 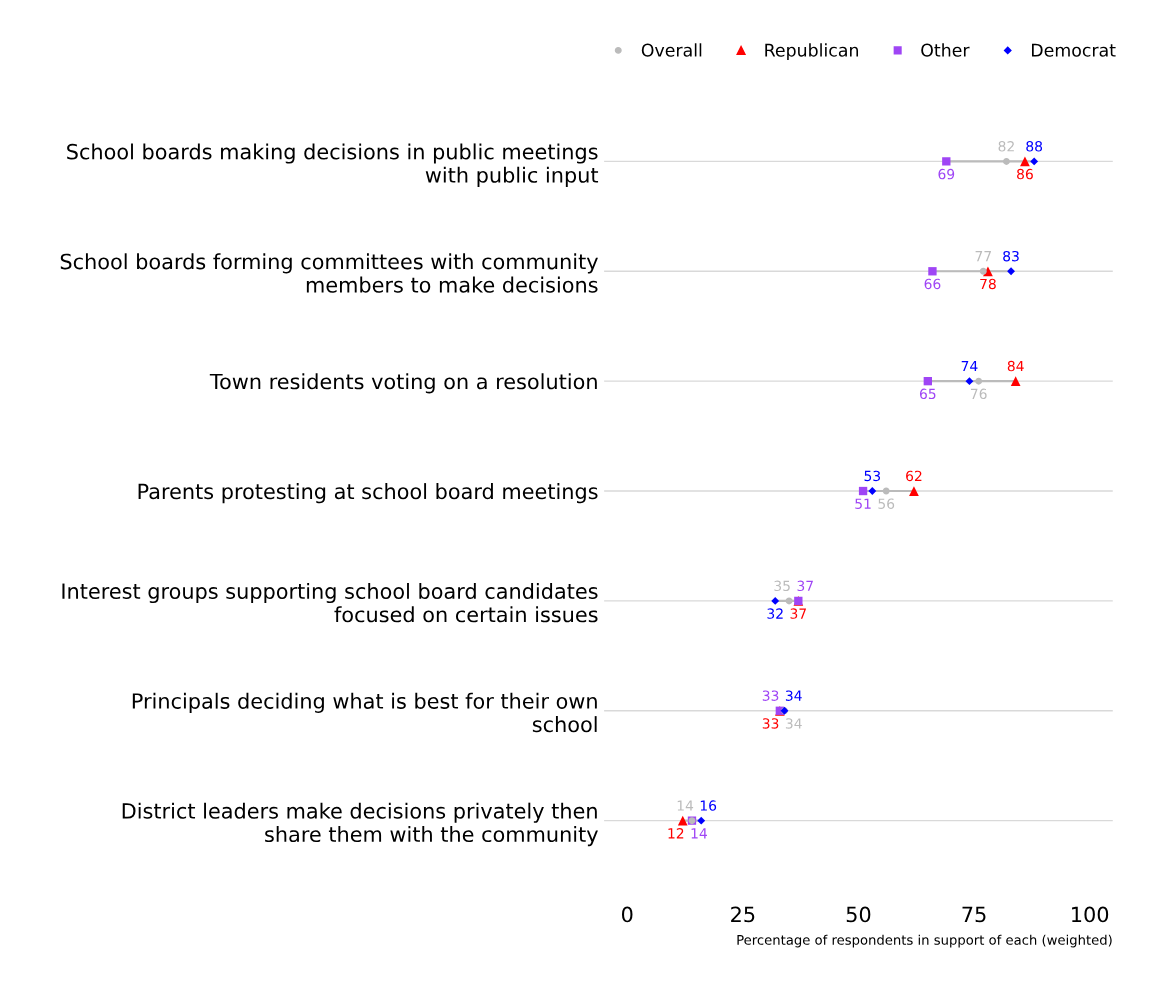 I want to click on legend-label: Overall, so click(x=671, y=50).